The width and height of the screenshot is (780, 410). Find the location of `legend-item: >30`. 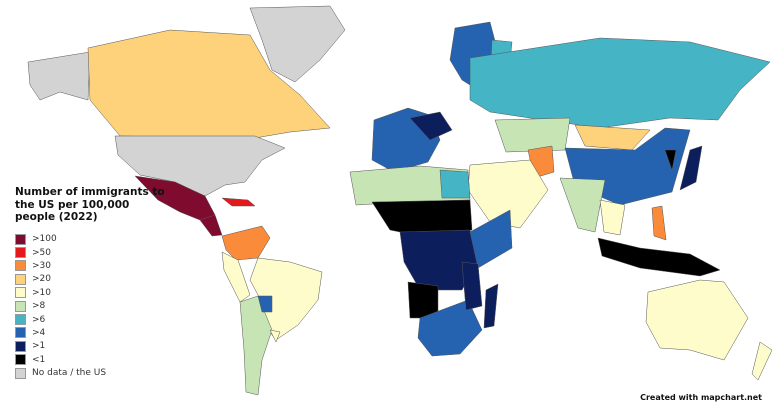

legend-item: >30 is located at coordinates (90, 265).